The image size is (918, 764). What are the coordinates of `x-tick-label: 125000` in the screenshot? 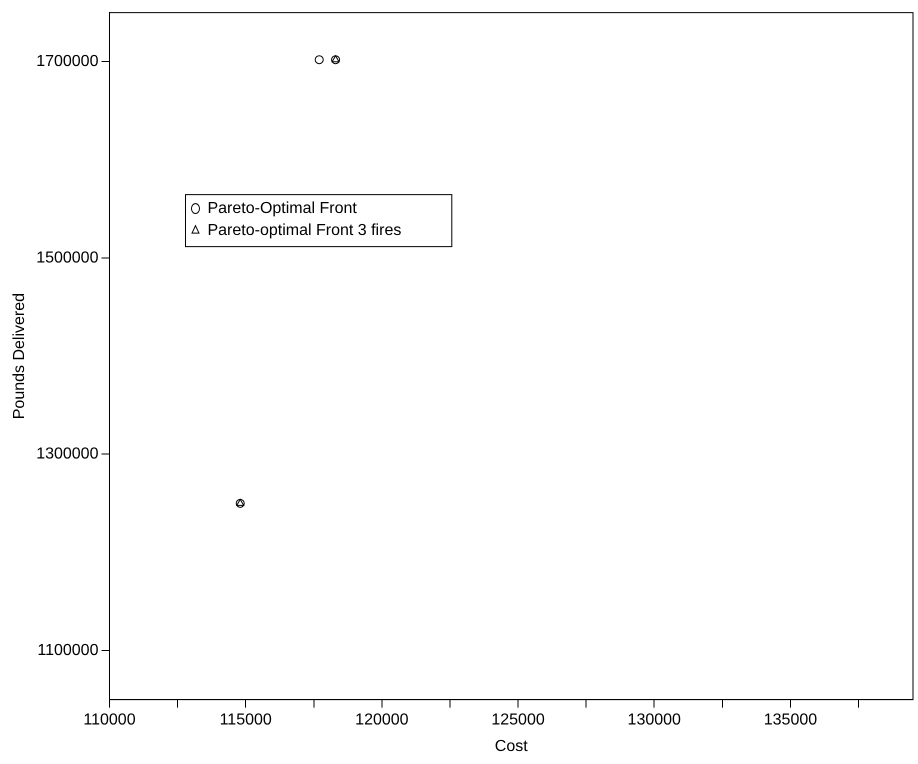 It's located at (518, 720).